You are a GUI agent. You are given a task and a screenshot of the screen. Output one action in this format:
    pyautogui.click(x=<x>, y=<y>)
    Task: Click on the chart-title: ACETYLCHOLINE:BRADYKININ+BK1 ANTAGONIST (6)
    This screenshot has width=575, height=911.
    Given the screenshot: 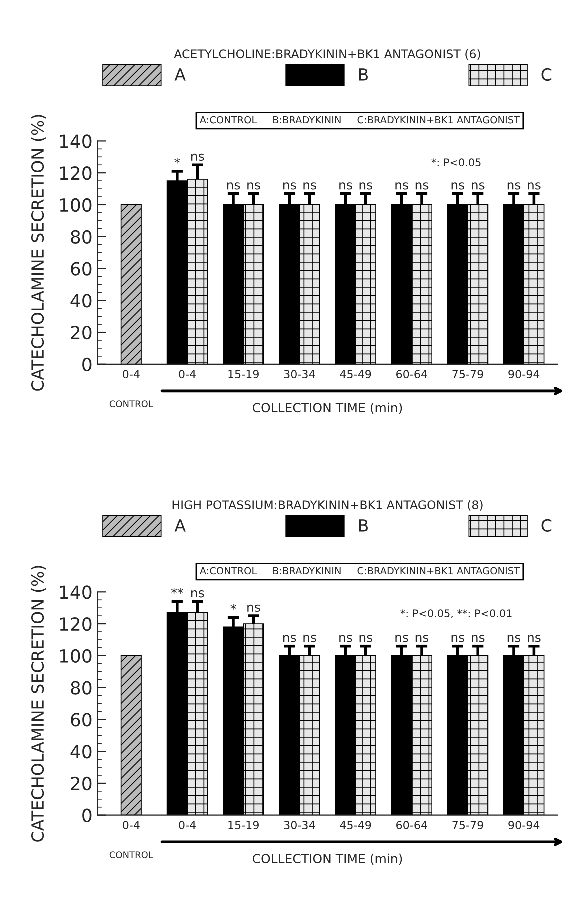 What is the action you would take?
    pyautogui.click(x=327, y=54)
    